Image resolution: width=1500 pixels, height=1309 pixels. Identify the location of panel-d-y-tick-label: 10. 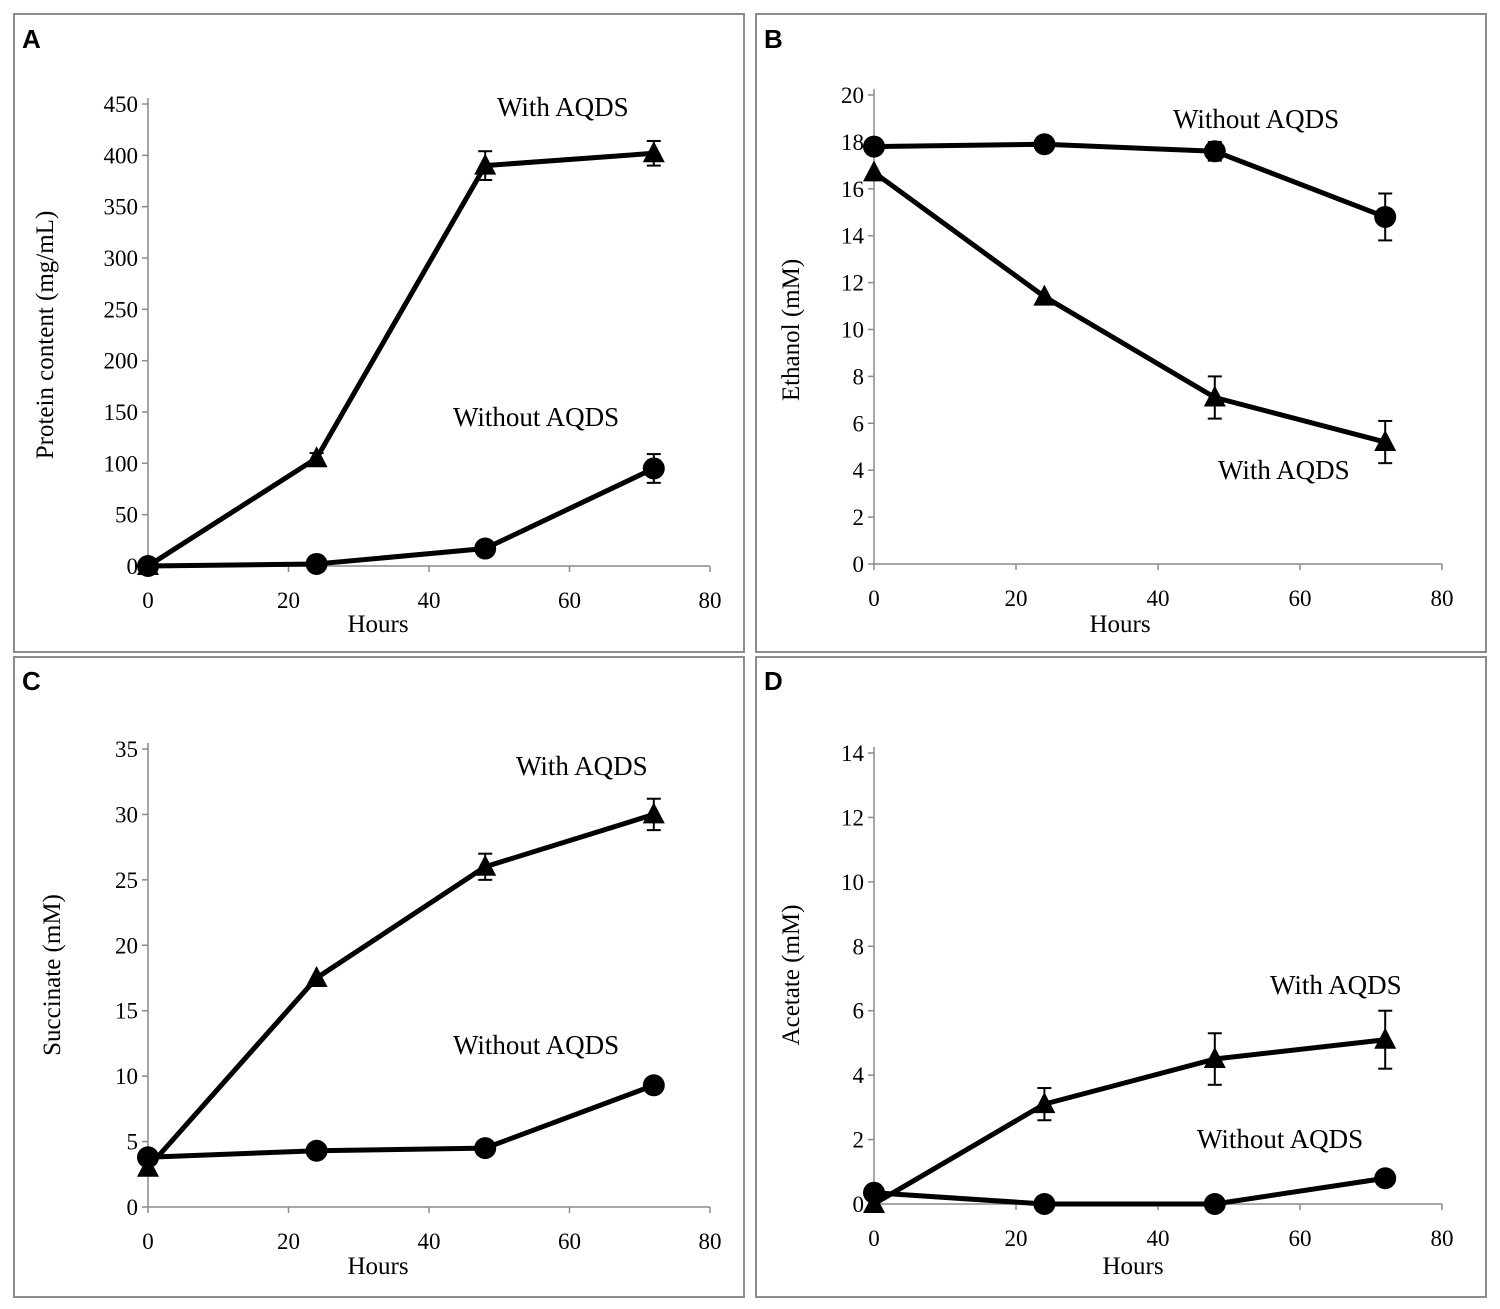
(852, 882).